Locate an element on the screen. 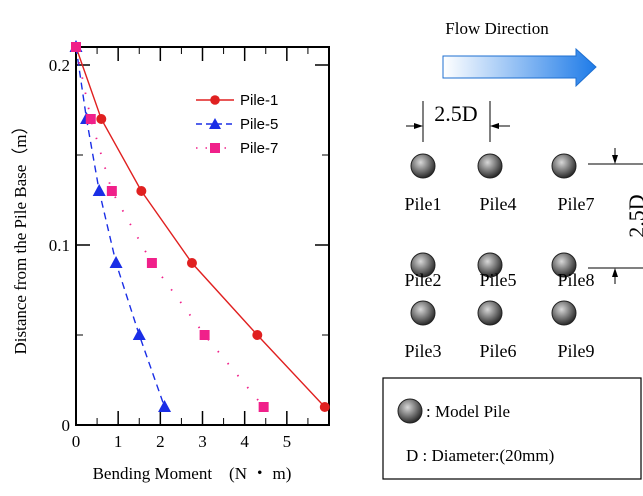 This screenshot has height=496, width=643. x-tick-label: 2 is located at coordinates (160, 441).